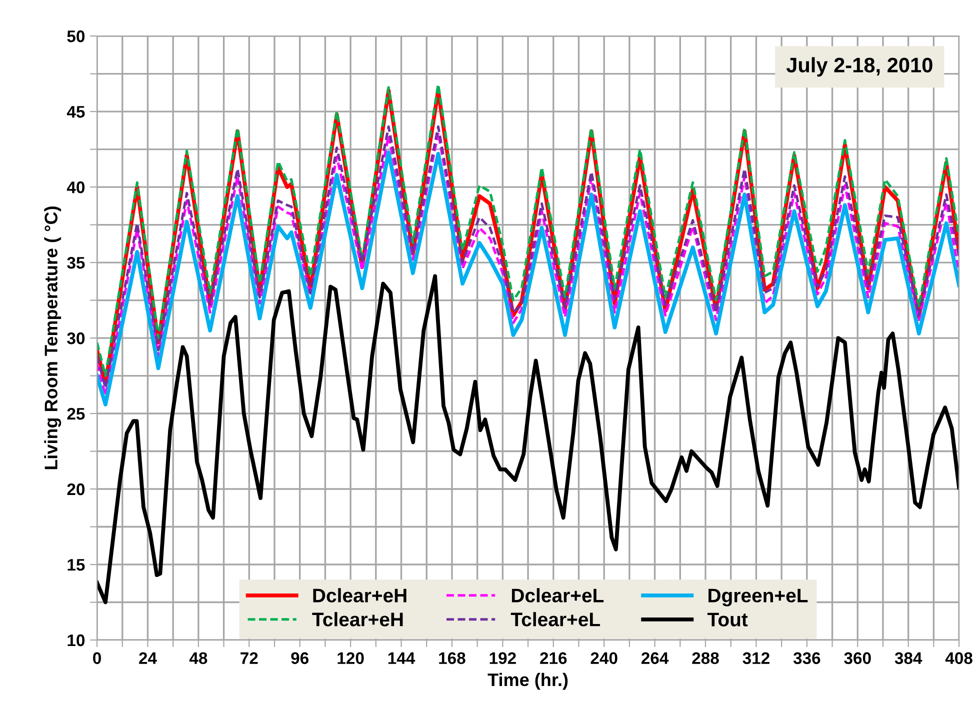  What do you see at coordinates (655, 658) in the screenshot?
I see `x-tick-label: 264` at bounding box center [655, 658].